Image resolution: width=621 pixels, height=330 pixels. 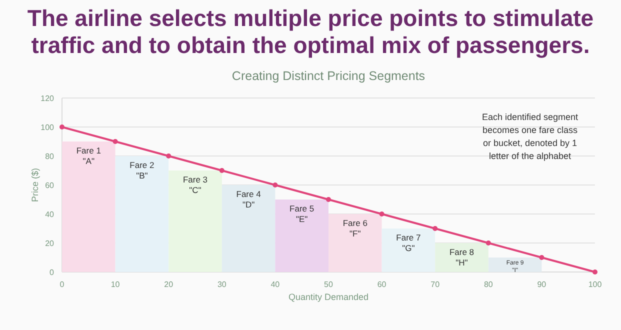 What do you see at coordinates (489, 284) in the screenshot?
I see `x-tick-label: 80` at bounding box center [489, 284].